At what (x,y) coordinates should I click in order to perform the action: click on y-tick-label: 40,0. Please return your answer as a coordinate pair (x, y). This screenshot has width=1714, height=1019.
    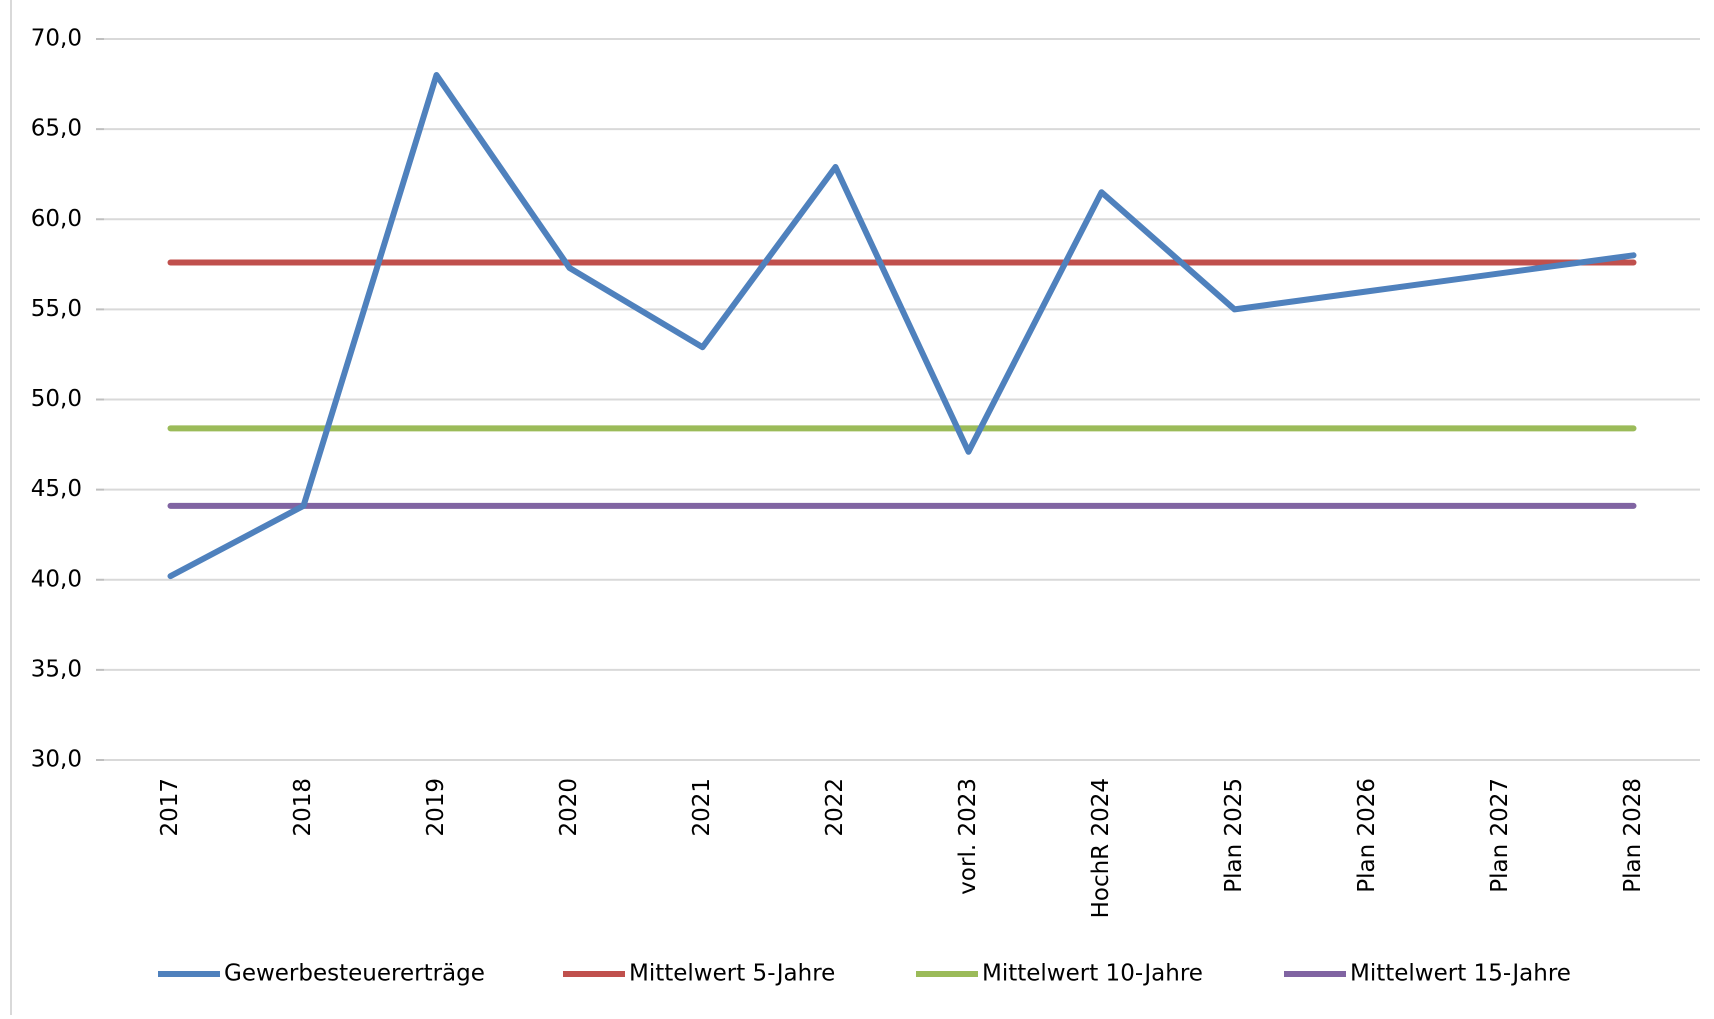
    Looking at the image, I should click on (56, 579).